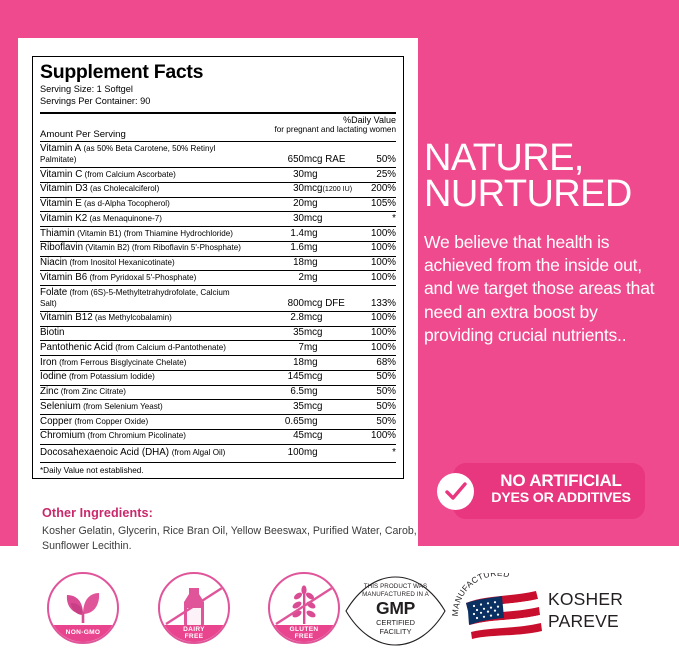 The height and width of the screenshot is (662, 679). I want to click on nutrient-name: Selenium, so click(60, 406).